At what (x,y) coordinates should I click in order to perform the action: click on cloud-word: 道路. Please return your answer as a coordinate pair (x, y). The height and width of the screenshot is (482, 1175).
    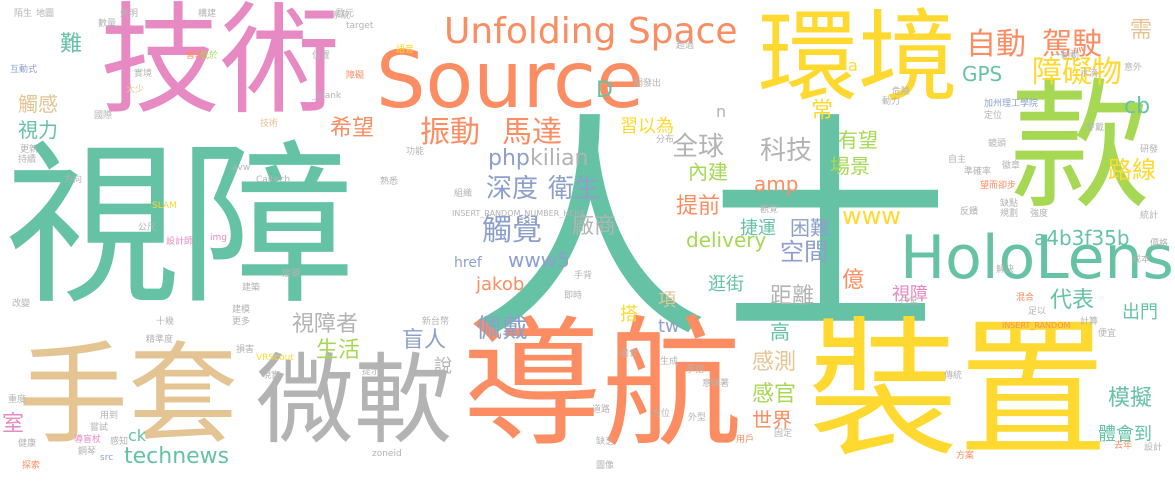
    Looking at the image, I should click on (601, 410).